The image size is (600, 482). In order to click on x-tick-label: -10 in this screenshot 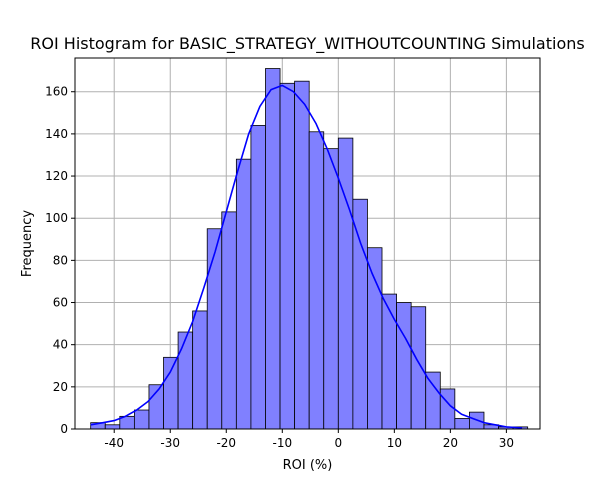, I will do `click(282, 443)`.